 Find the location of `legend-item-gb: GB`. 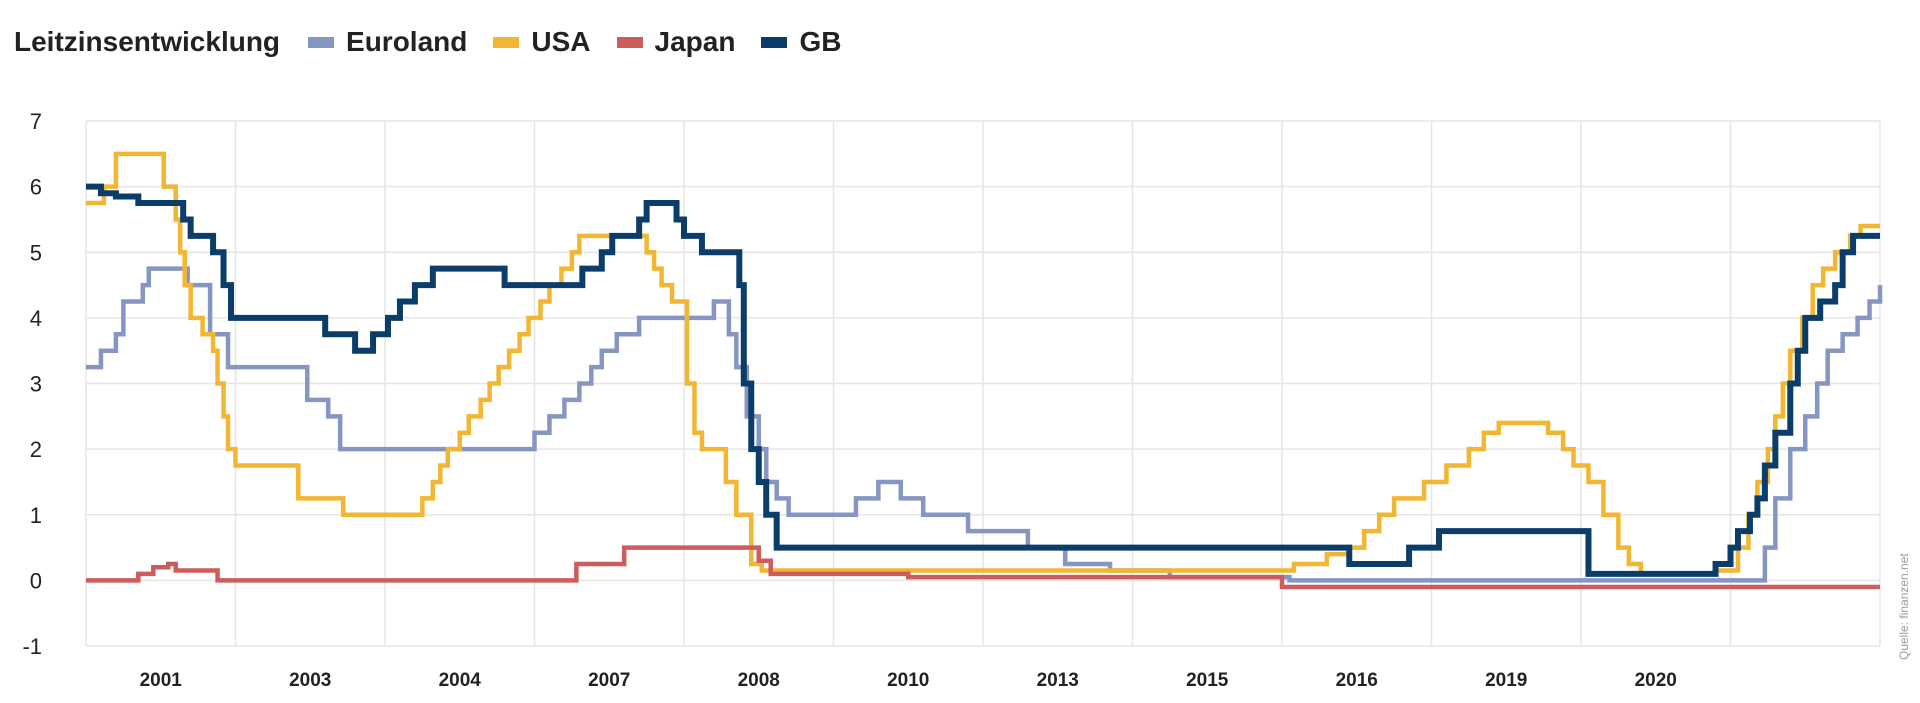

legend-item-gb: GB is located at coordinates (801, 42).